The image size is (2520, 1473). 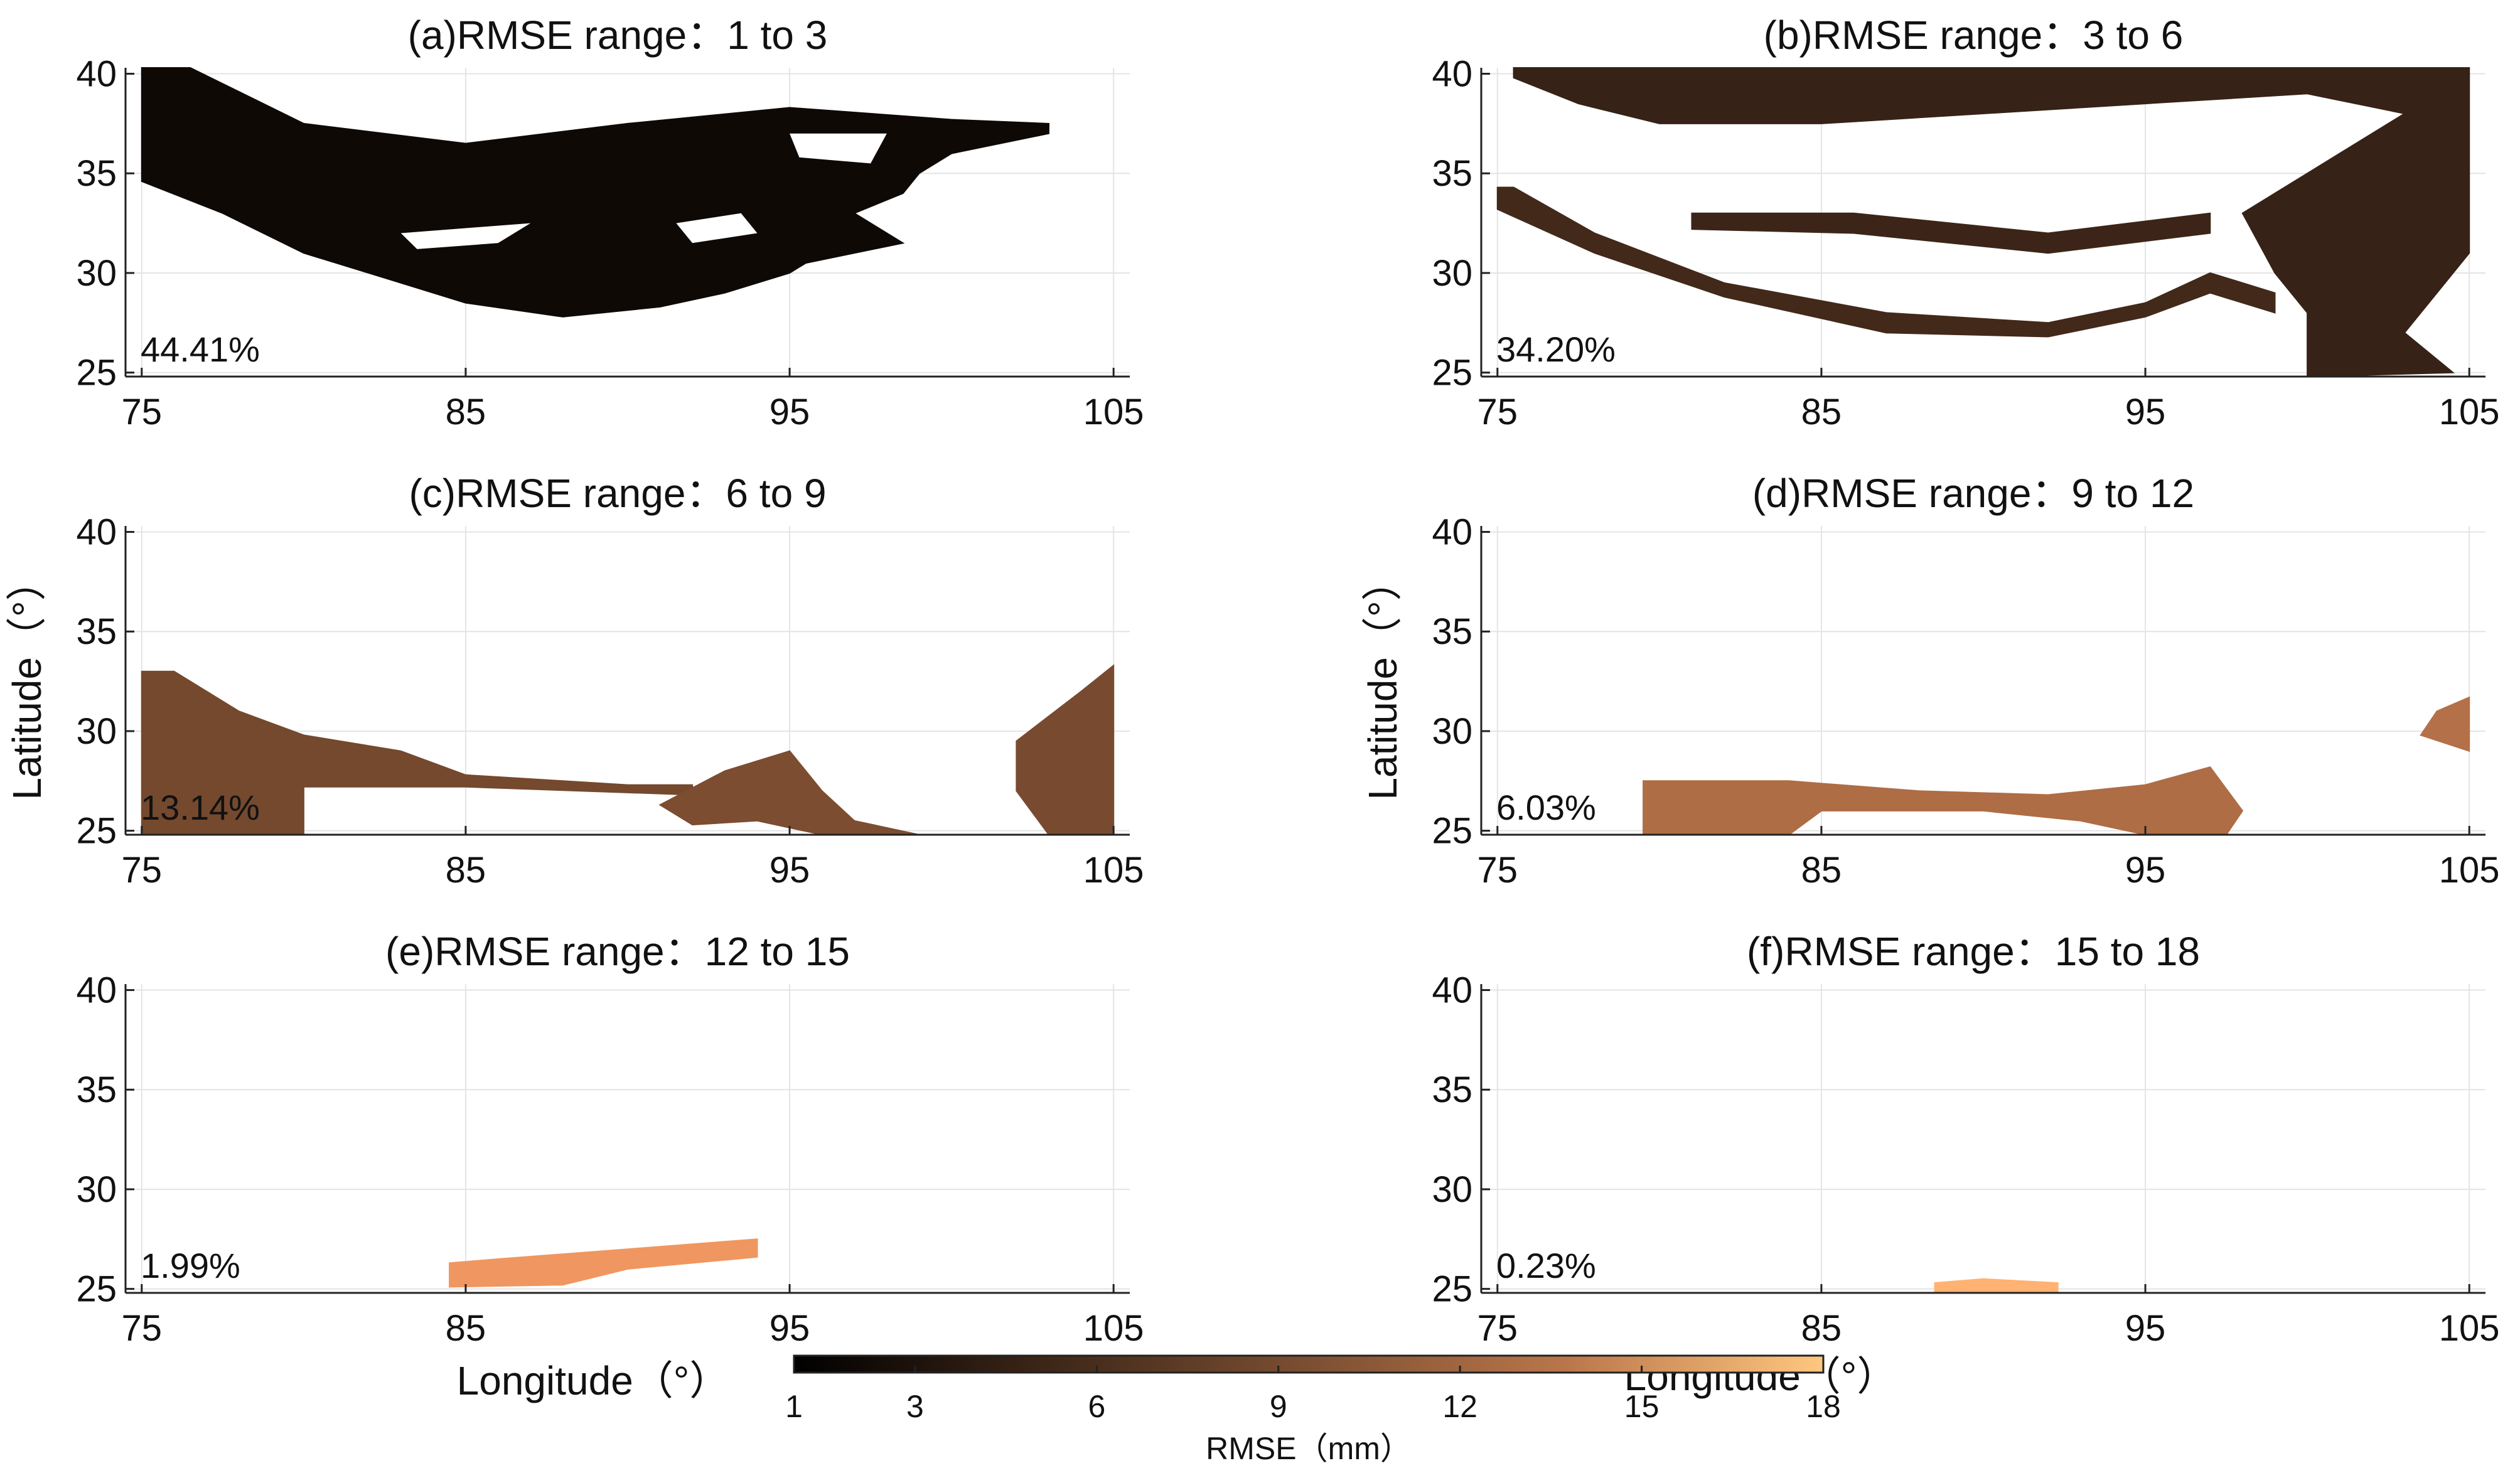 What do you see at coordinates (794, 1406) in the screenshot?
I see `colorbar-tick-label: 1` at bounding box center [794, 1406].